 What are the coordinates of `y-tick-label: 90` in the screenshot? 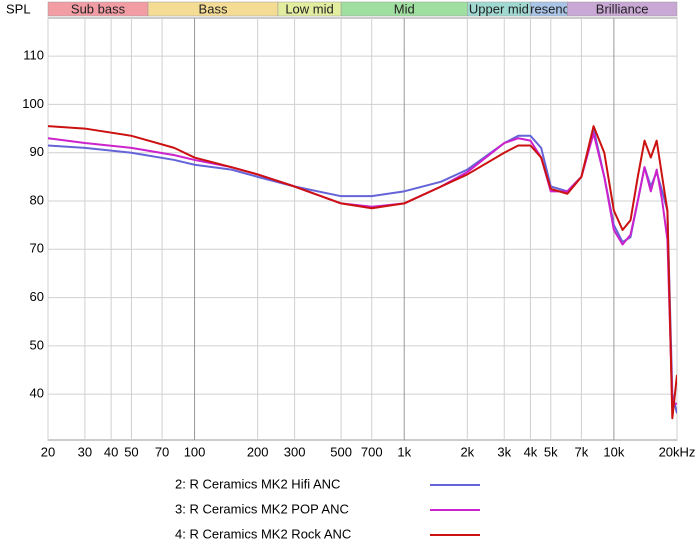 It's located at (37, 151).